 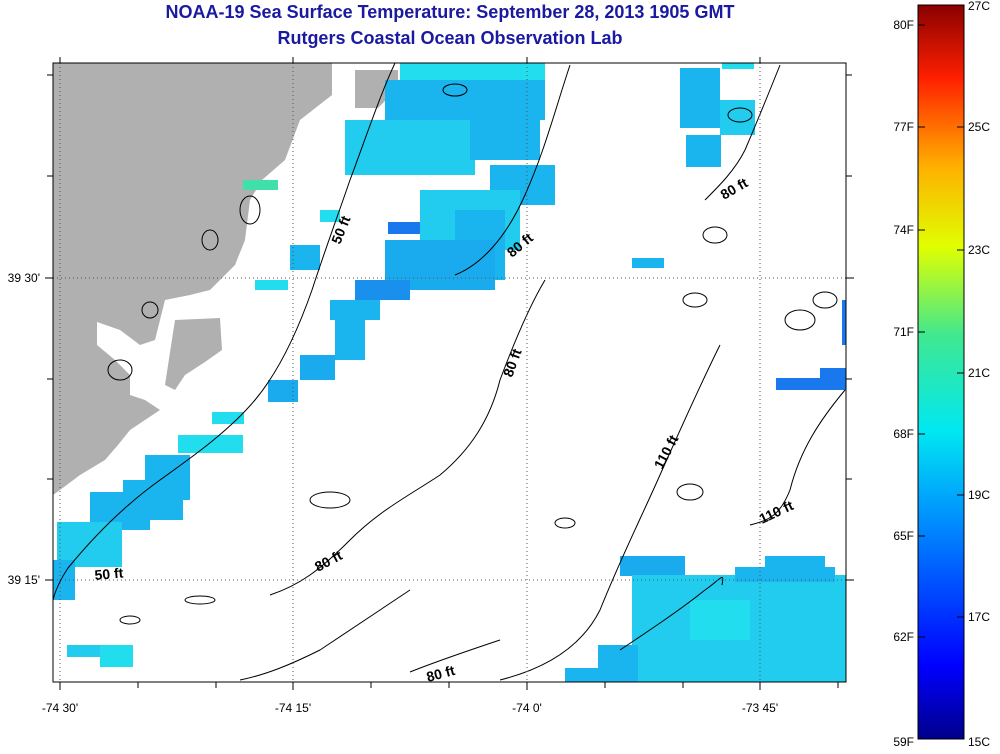 I want to click on colorbar-ticks, so click(x=941, y=331).